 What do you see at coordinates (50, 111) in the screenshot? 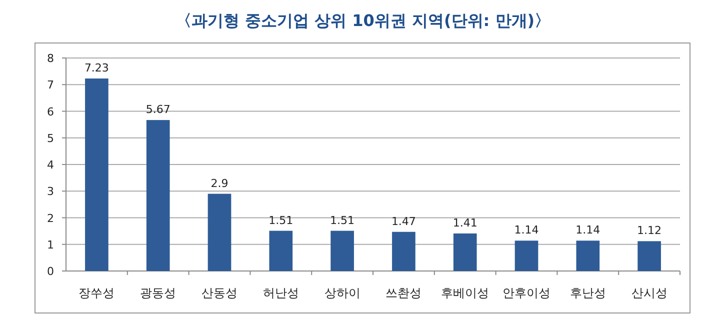
I see `y-tick-label: 6` at bounding box center [50, 111].